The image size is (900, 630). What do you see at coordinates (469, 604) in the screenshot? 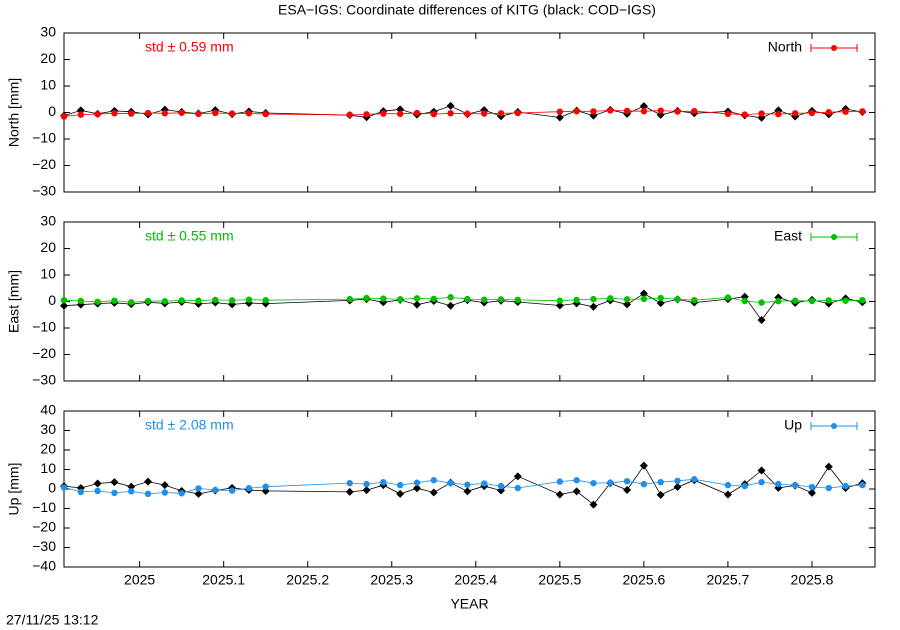
I see `x-axis-label: YEAR` at bounding box center [469, 604].